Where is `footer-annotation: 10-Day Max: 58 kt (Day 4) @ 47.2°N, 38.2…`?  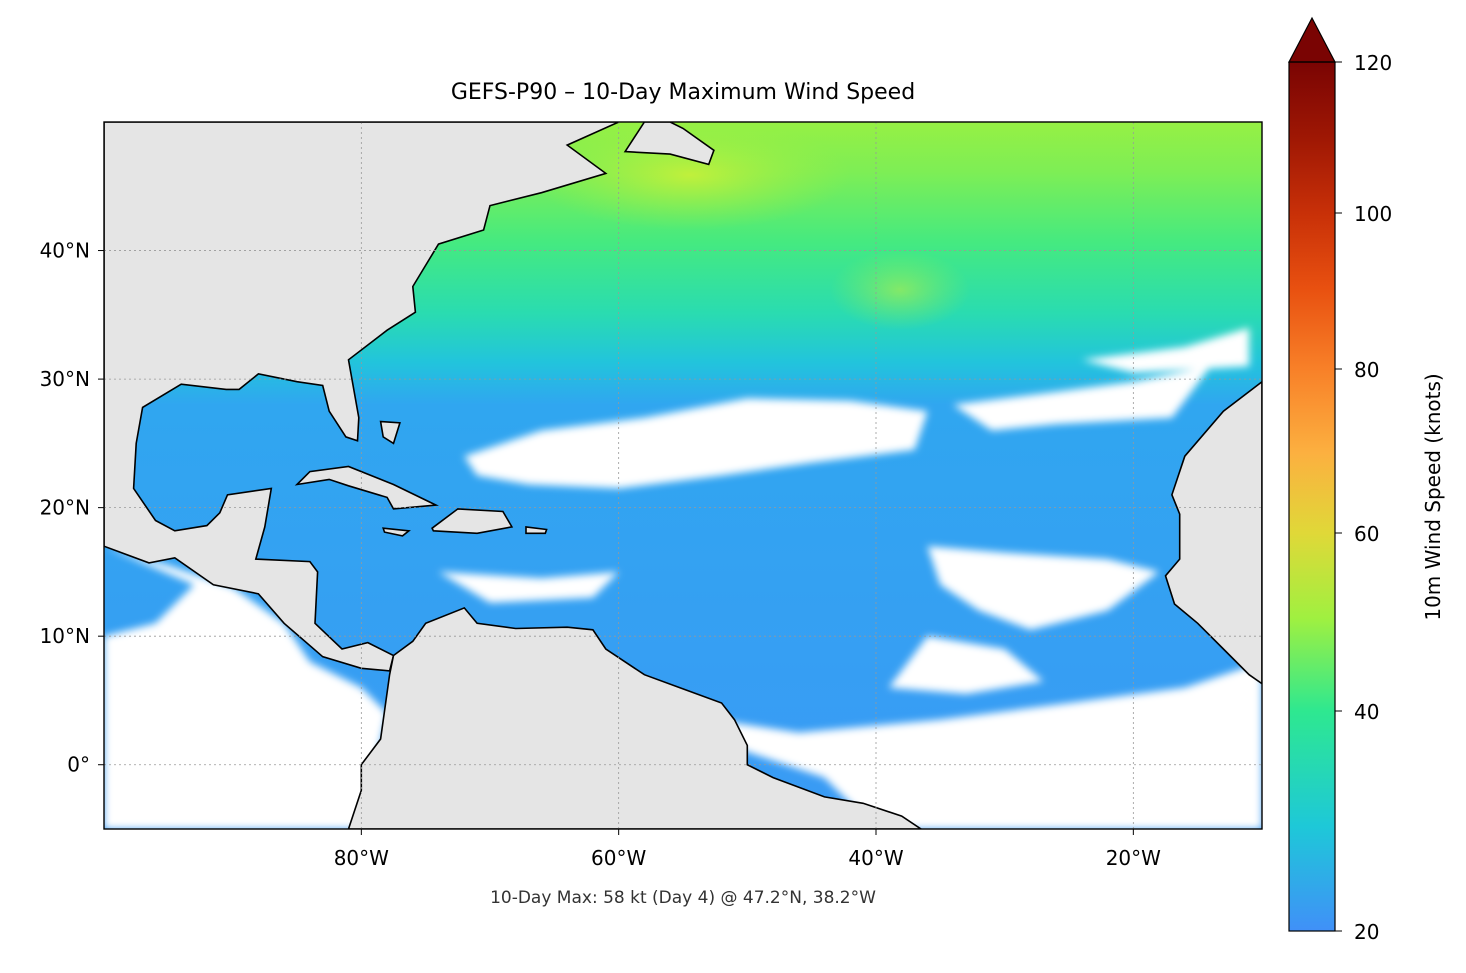
footer-annotation: 10-Day Max: 58 kt (Day 4) @ 47.2°N, 38.2… is located at coordinates (683, 898).